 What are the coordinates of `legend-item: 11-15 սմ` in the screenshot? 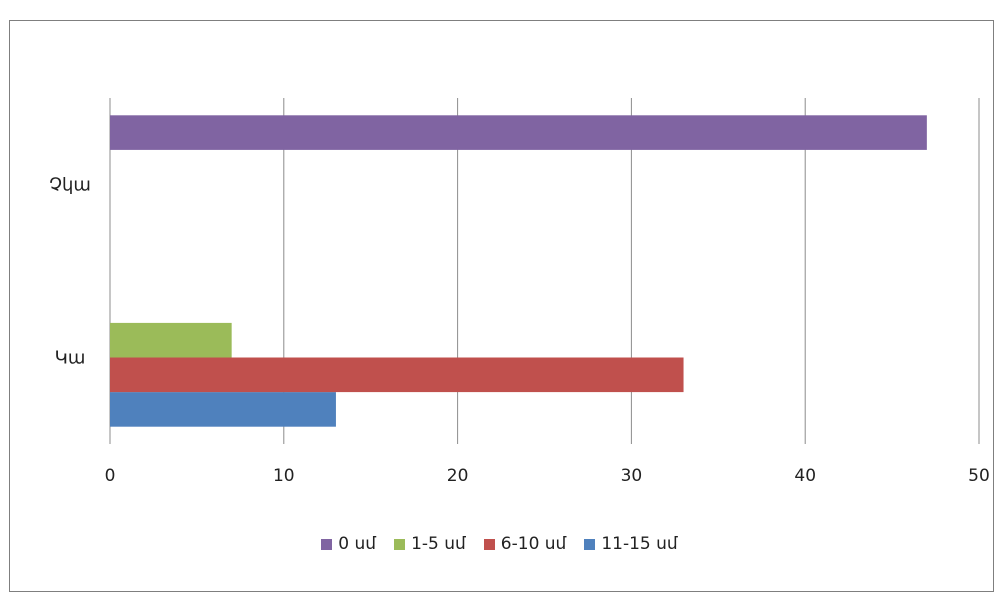 It's located at (631, 544).